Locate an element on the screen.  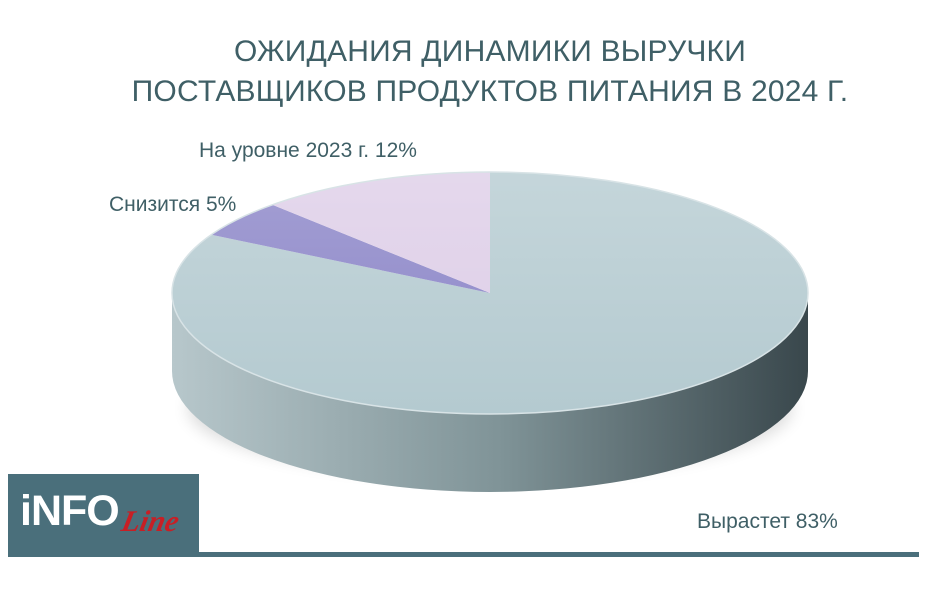
infoline-logo: iNFO Line is located at coordinates (103, 515).